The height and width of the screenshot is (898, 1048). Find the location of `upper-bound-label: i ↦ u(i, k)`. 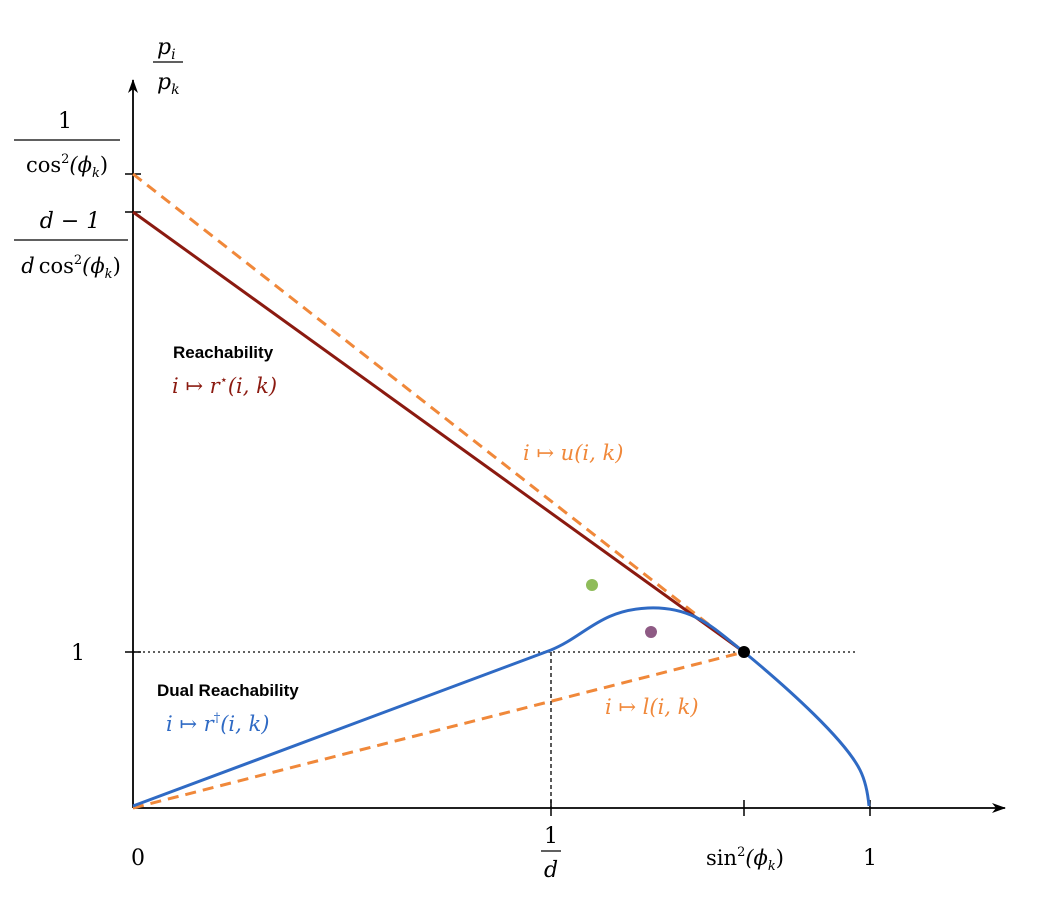

upper-bound-label: i ↦ u(i, k) is located at coordinates (573, 453).